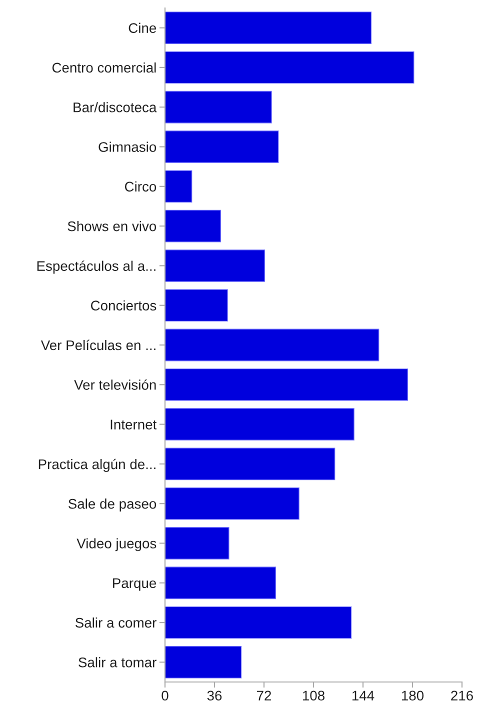  What do you see at coordinates (264, 695) in the screenshot?
I see `x-tick-label: 72` at bounding box center [264, 695].